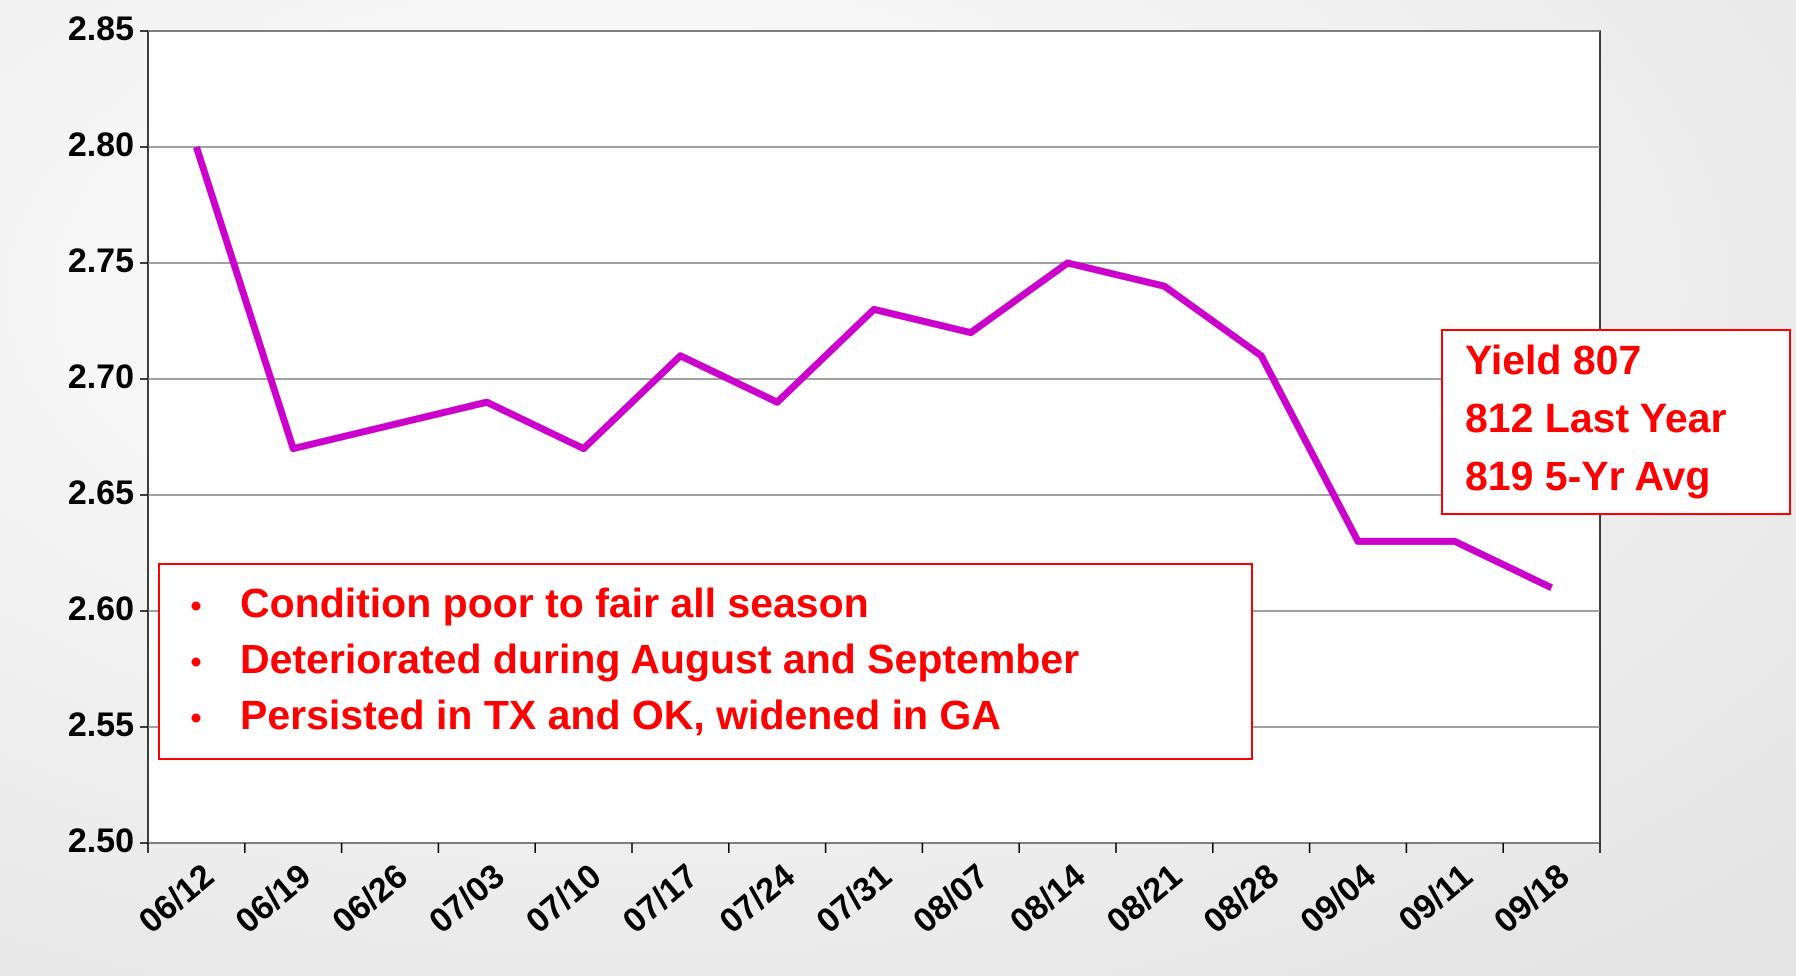 Image resolution: width=1796 pixels, height=976 pixels. What do you see at coordinates (101, 725) in the screenshot?
I see `y-tick-label: 2.55` at bounding box center [101, 725].